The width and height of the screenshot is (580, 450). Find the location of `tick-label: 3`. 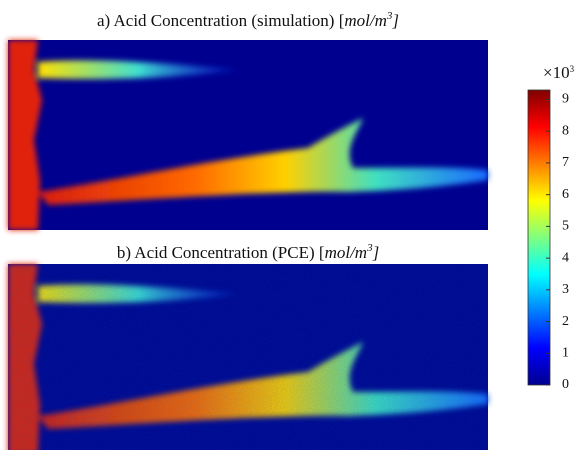

tick-label: 3 is located at coordinates (565, 289).